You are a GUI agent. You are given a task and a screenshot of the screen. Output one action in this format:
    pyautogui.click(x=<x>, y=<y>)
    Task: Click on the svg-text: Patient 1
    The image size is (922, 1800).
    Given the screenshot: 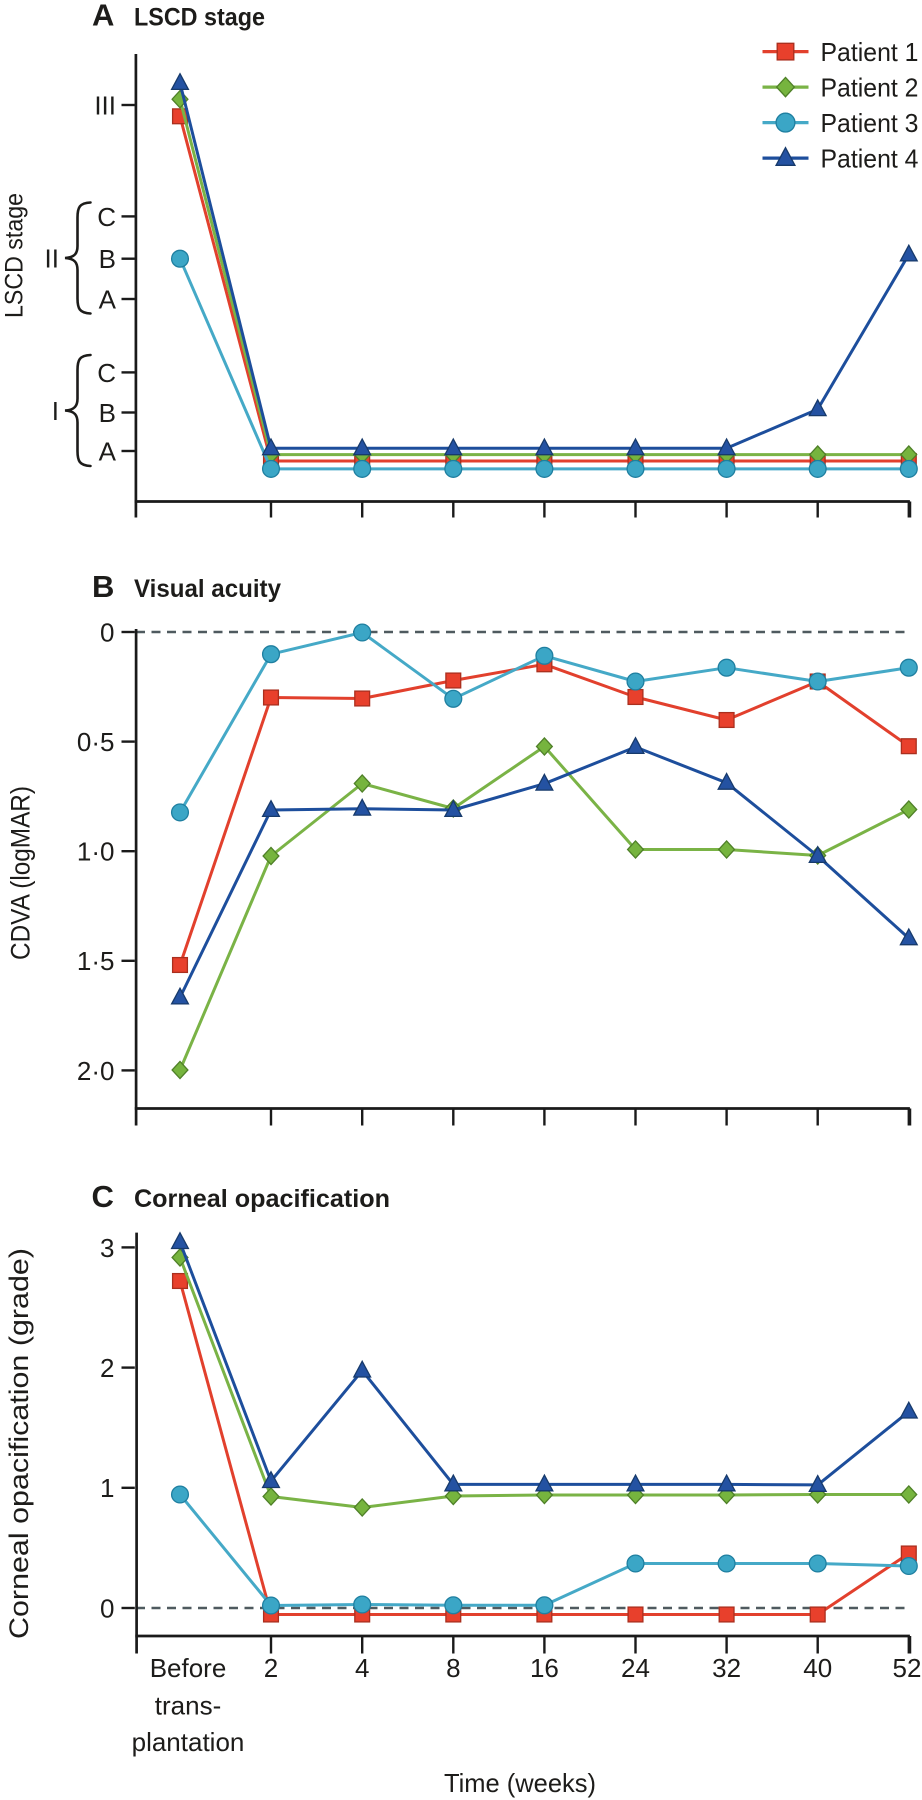 What is the action you would take?
    pyautogui.click(x=870, y=52)
    